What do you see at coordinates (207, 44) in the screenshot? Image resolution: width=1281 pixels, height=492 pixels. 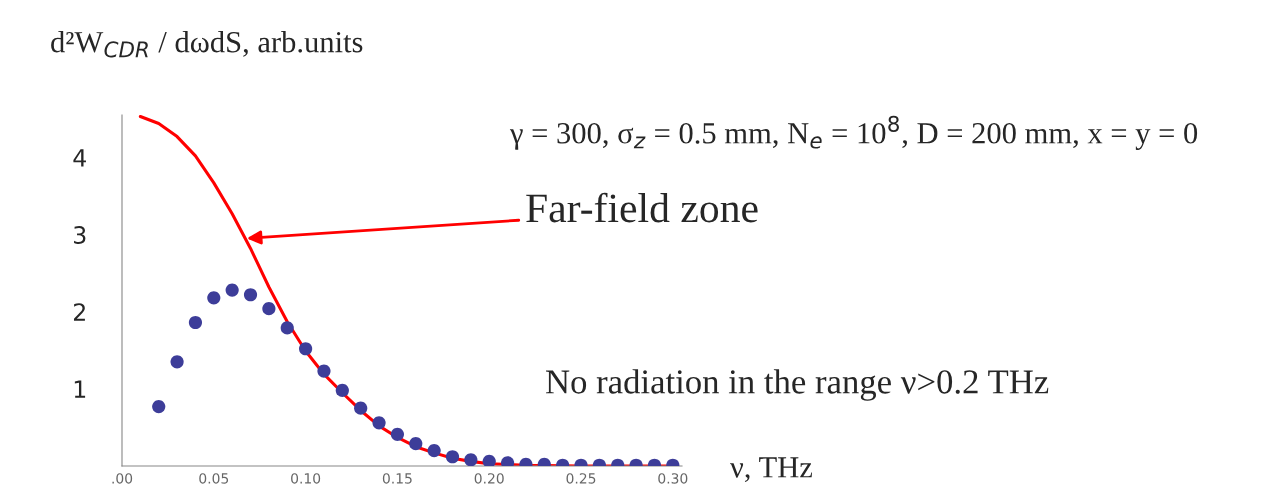 I see `y-axis-title: d²W$_{CDR}$ / dωdS, arb.units` at bounding box center [207, 44].